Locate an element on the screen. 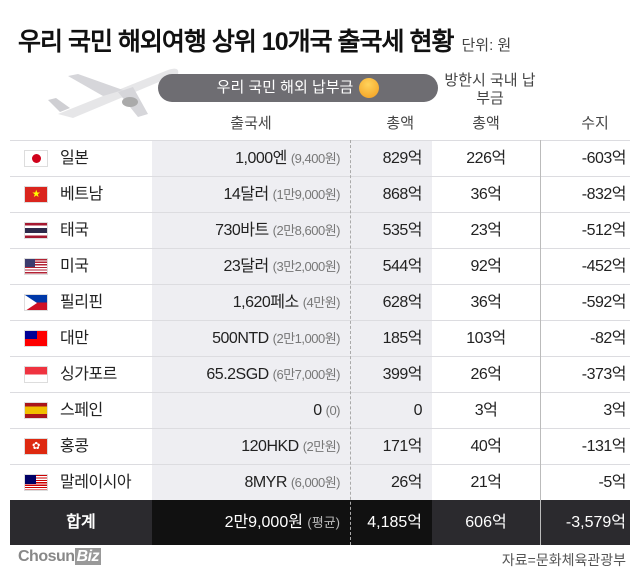  sum-balance: -3,579억 is located at coordinates (595, 522).